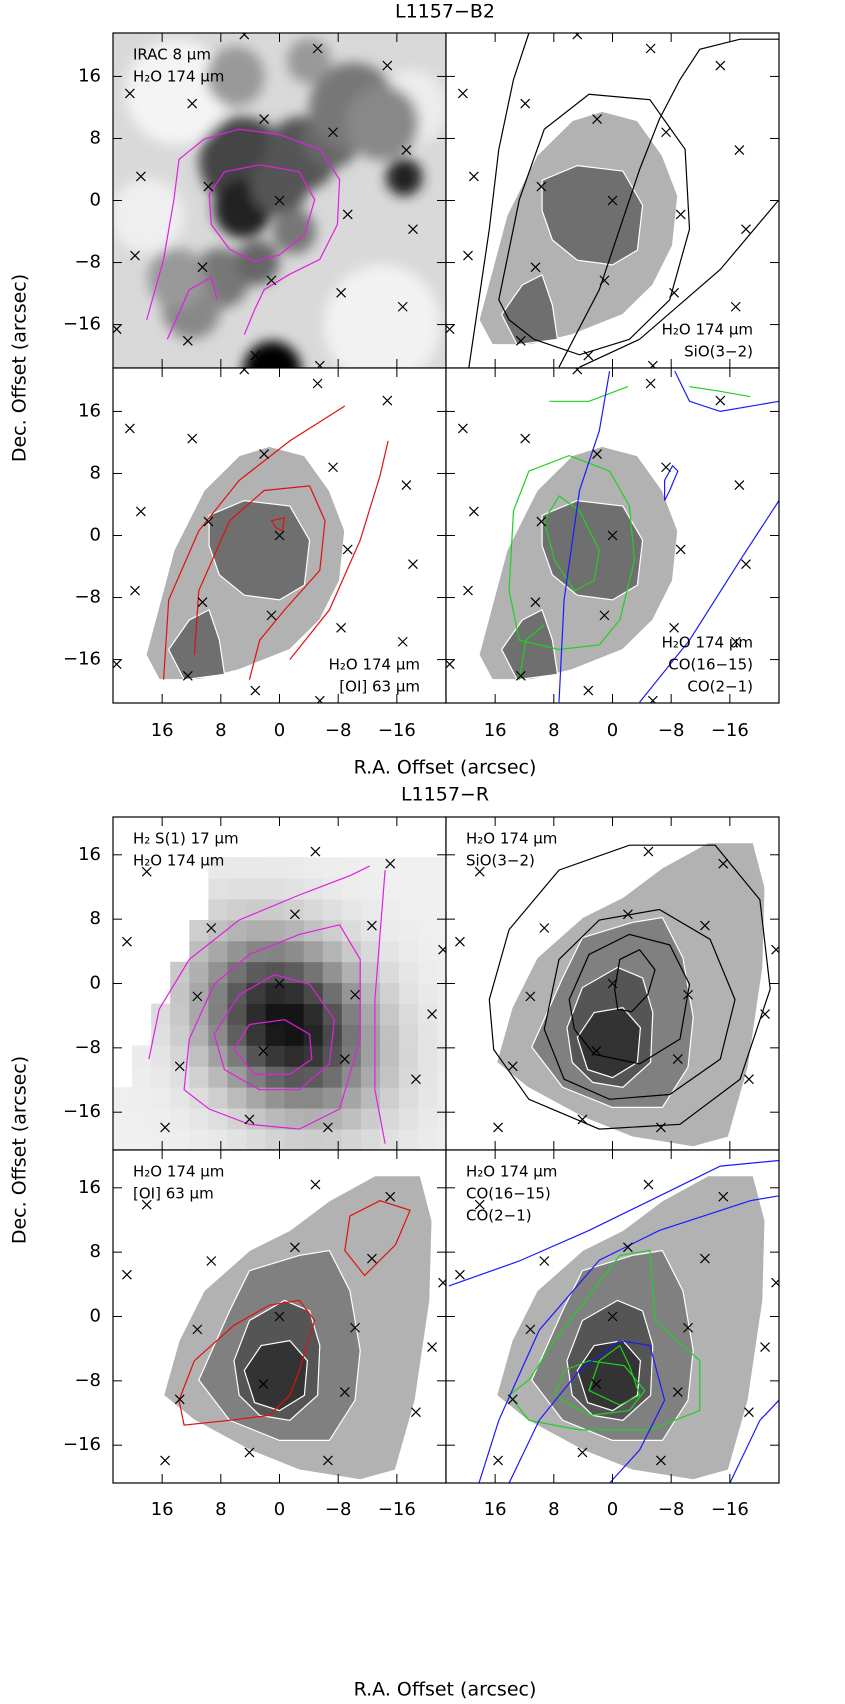 The image size is (845, 1704). I want to click on x-axis-label: R.A. Offset (arcsec), so click(445, 768).